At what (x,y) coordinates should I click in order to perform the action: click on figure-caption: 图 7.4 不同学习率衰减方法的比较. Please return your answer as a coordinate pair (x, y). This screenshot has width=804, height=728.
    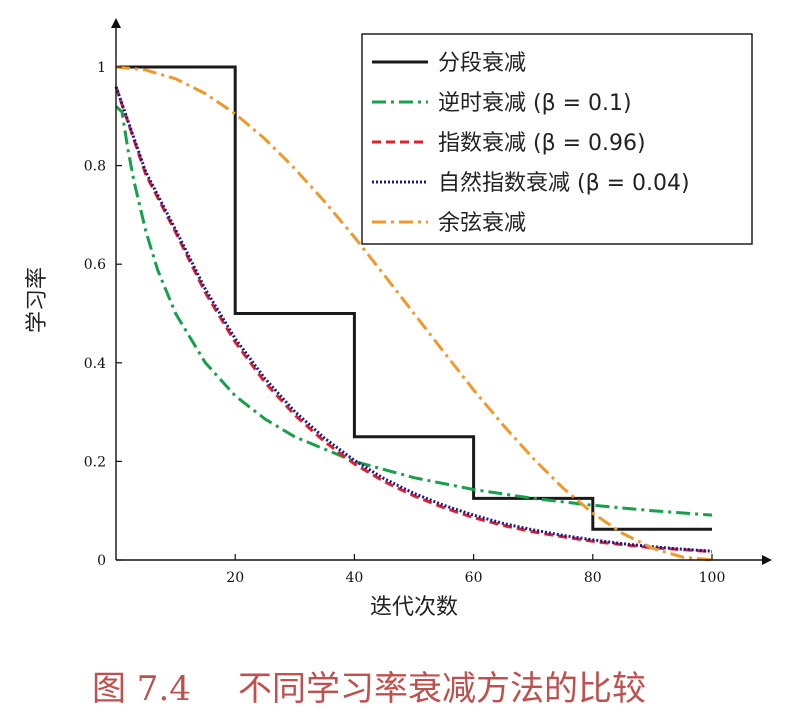
    Looking at the image, I should click on (369, 689).